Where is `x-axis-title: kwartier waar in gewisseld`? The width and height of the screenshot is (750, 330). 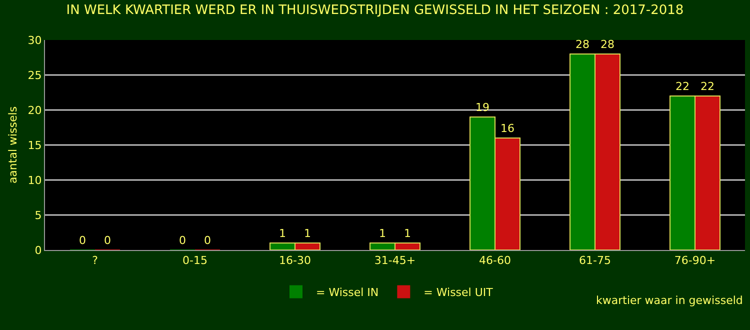 x-axis-title: kwartier waar in gewisseld is located at coordinates (669, 300).